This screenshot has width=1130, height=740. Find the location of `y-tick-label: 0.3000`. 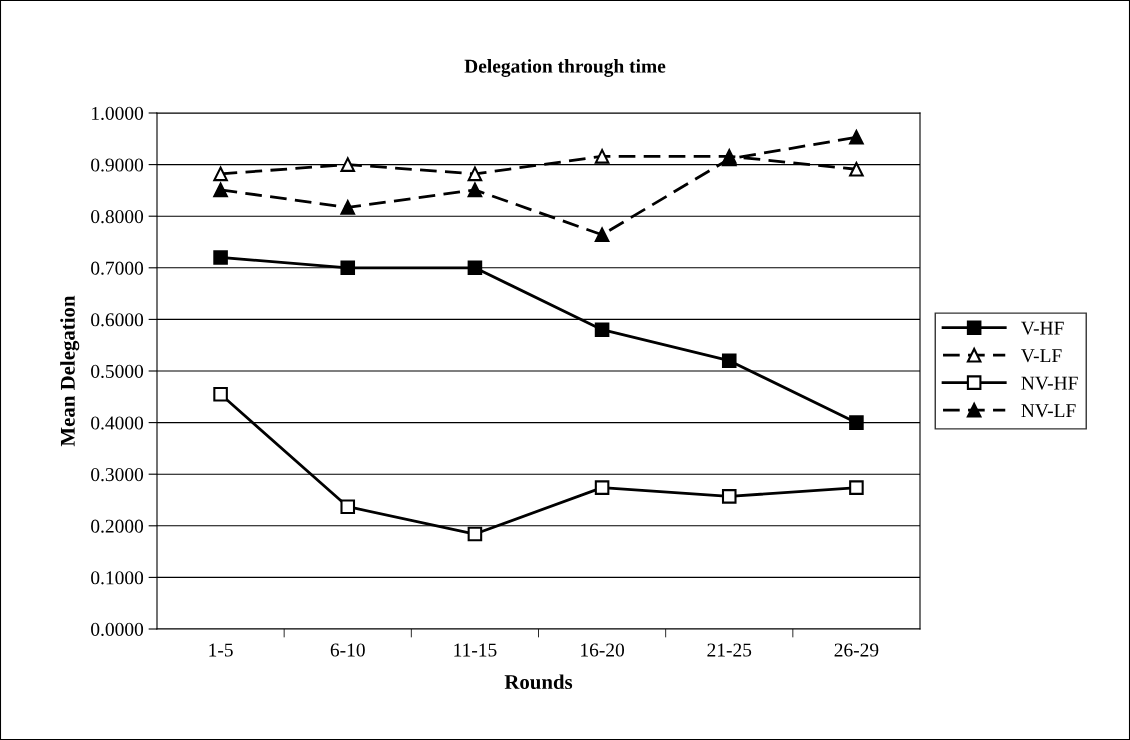

y-tick-label: 0.3000 is located at coordinates (117, 475).